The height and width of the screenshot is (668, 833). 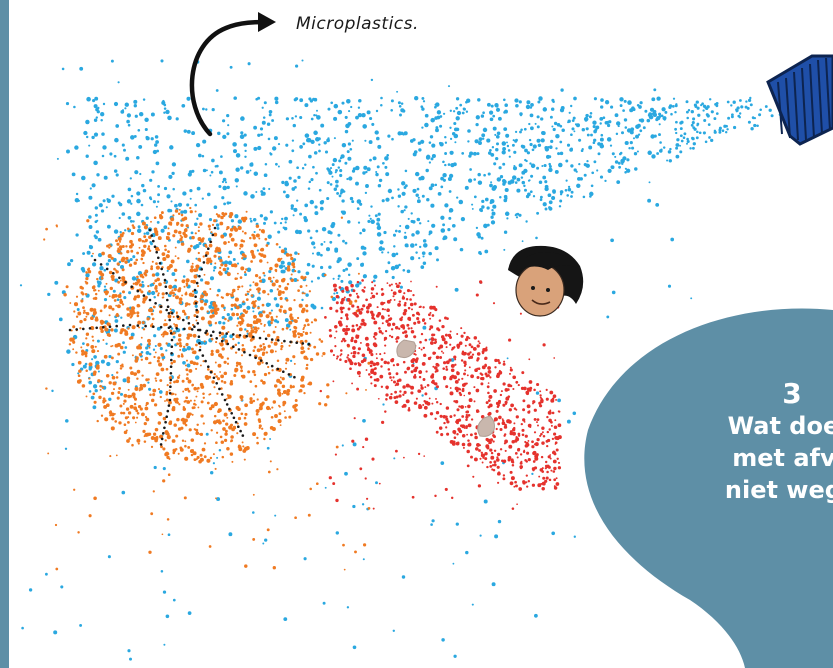 I want to click on bubble-line-1: Wat doen, so click(x=712, y=426).